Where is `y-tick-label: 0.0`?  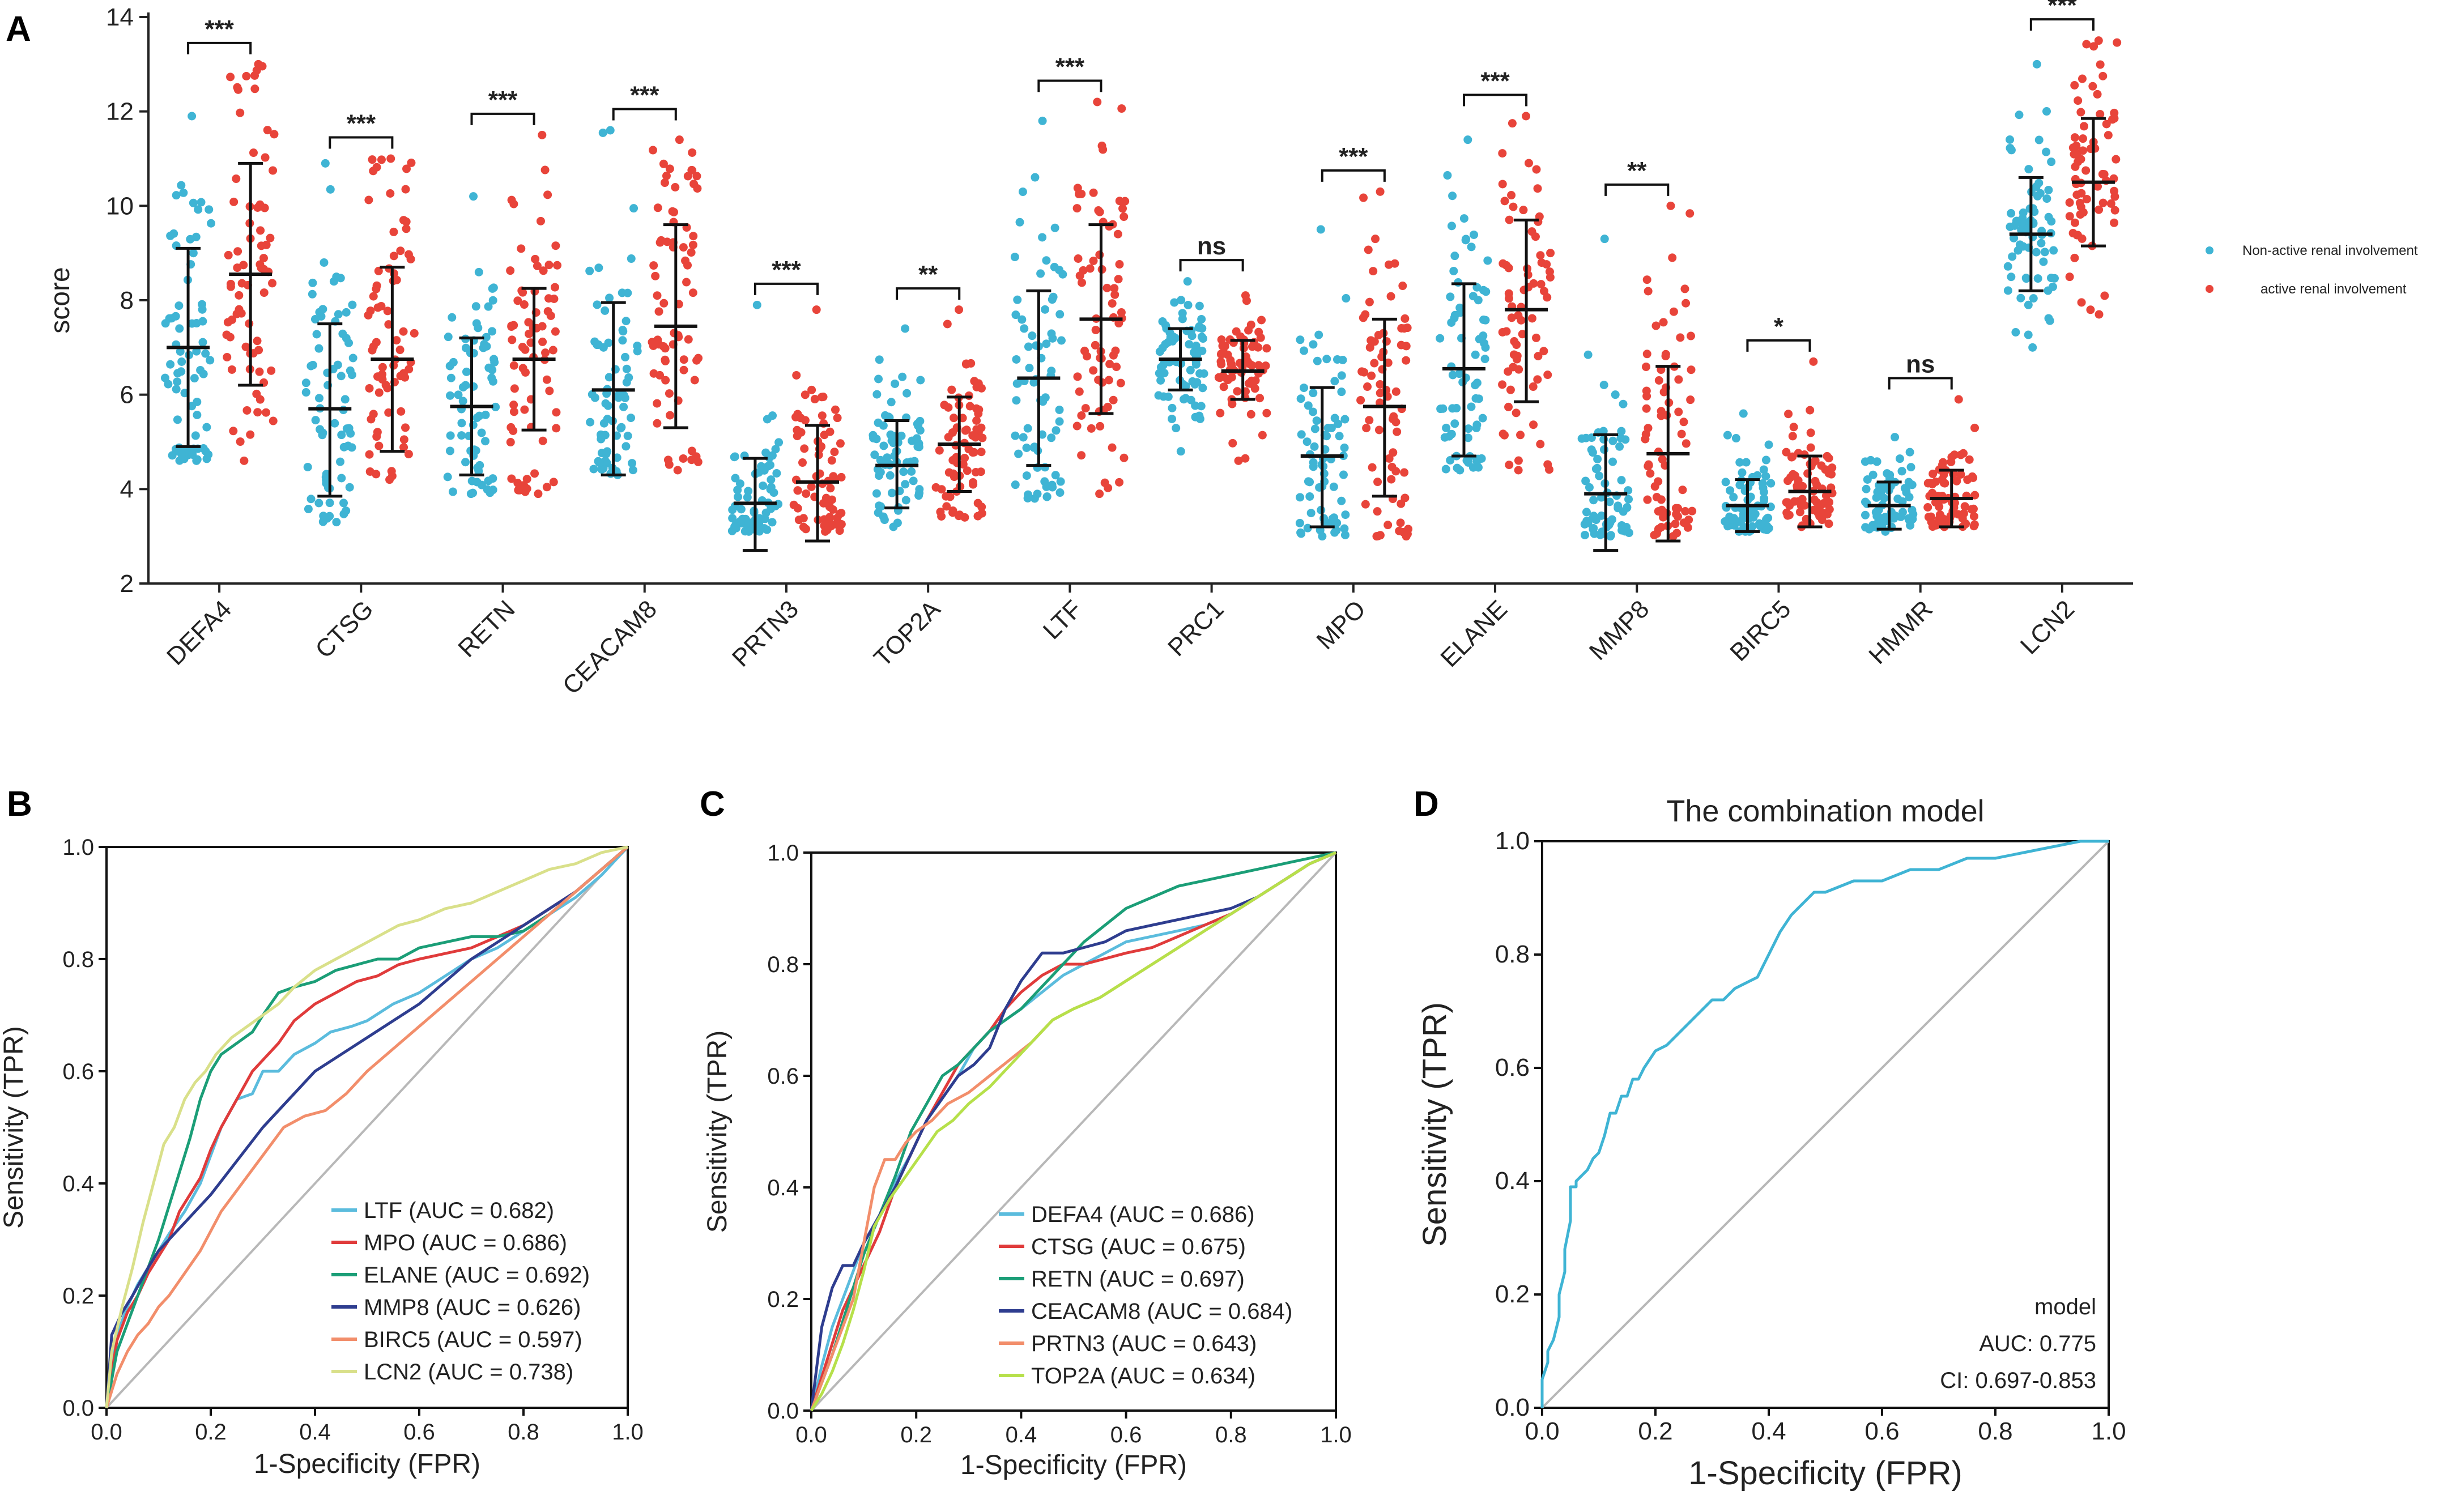
y-tick-label: 0.0 is located at coordinates (1512, 1407).